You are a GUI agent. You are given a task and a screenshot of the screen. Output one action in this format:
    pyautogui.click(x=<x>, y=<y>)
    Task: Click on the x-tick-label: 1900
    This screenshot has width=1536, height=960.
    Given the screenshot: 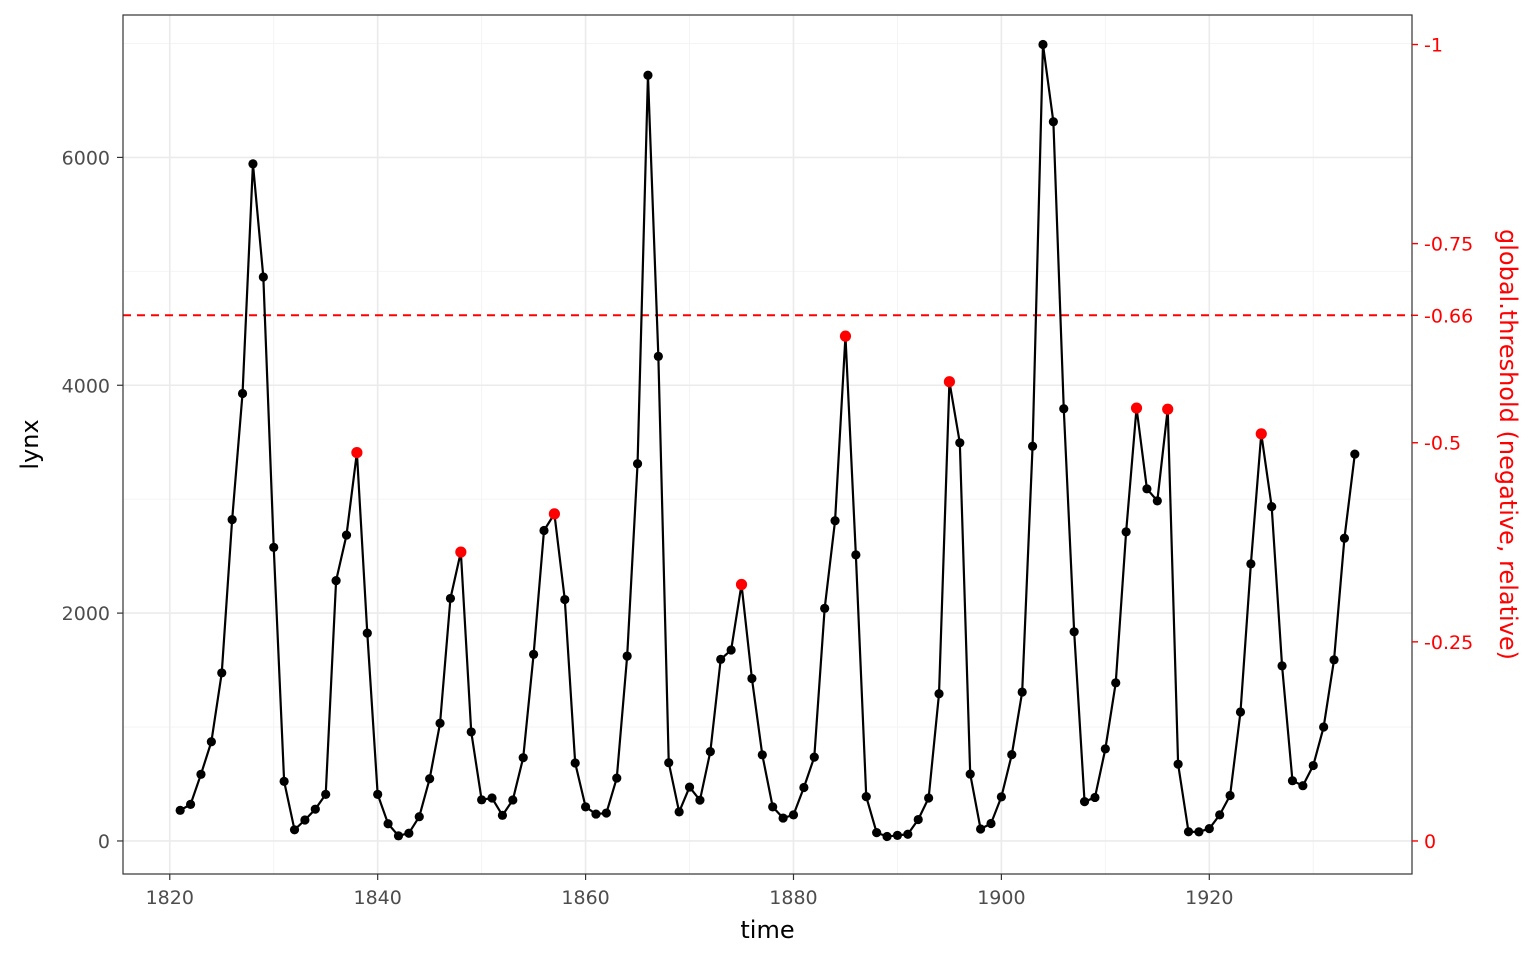 What is the action you would take?
    pyautogui.click(x=1001, y=898)
    